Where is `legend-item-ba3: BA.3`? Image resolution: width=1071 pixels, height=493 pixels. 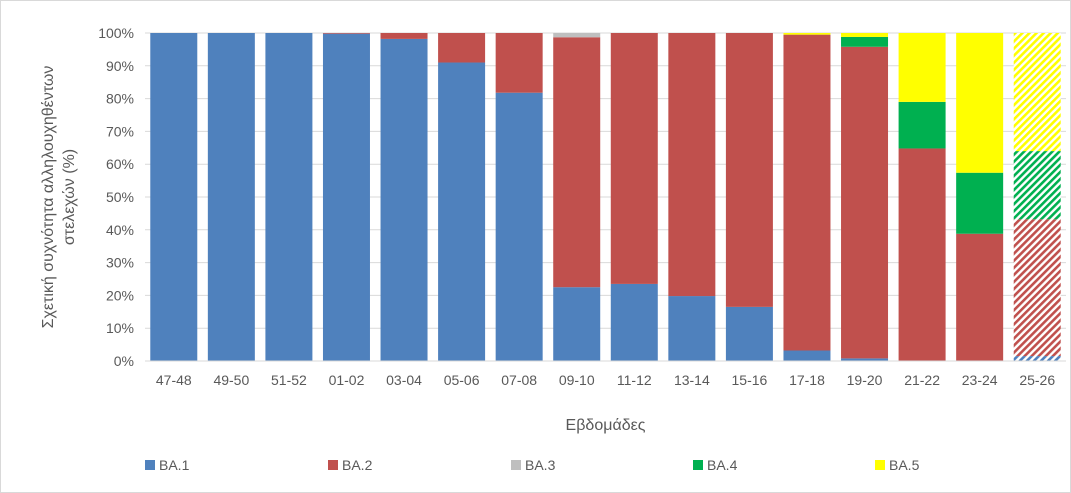 legend-item-ba3: BA.3 is located at coordinates (533, 465).